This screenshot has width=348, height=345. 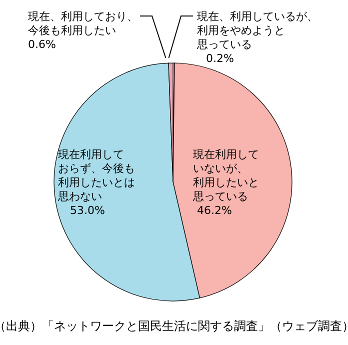 What do you see at coordinates (42, 44) in the screenshot?
I see `data-label: 0.6%` at bounding box center [42, 44].